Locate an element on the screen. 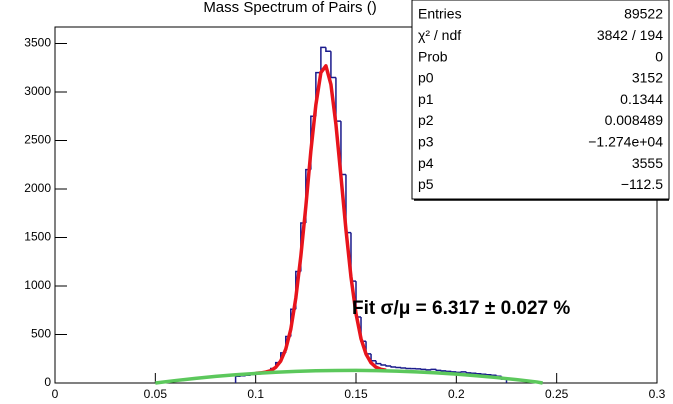  stats-value: 0.008489 is located at coordinates (634, 120).